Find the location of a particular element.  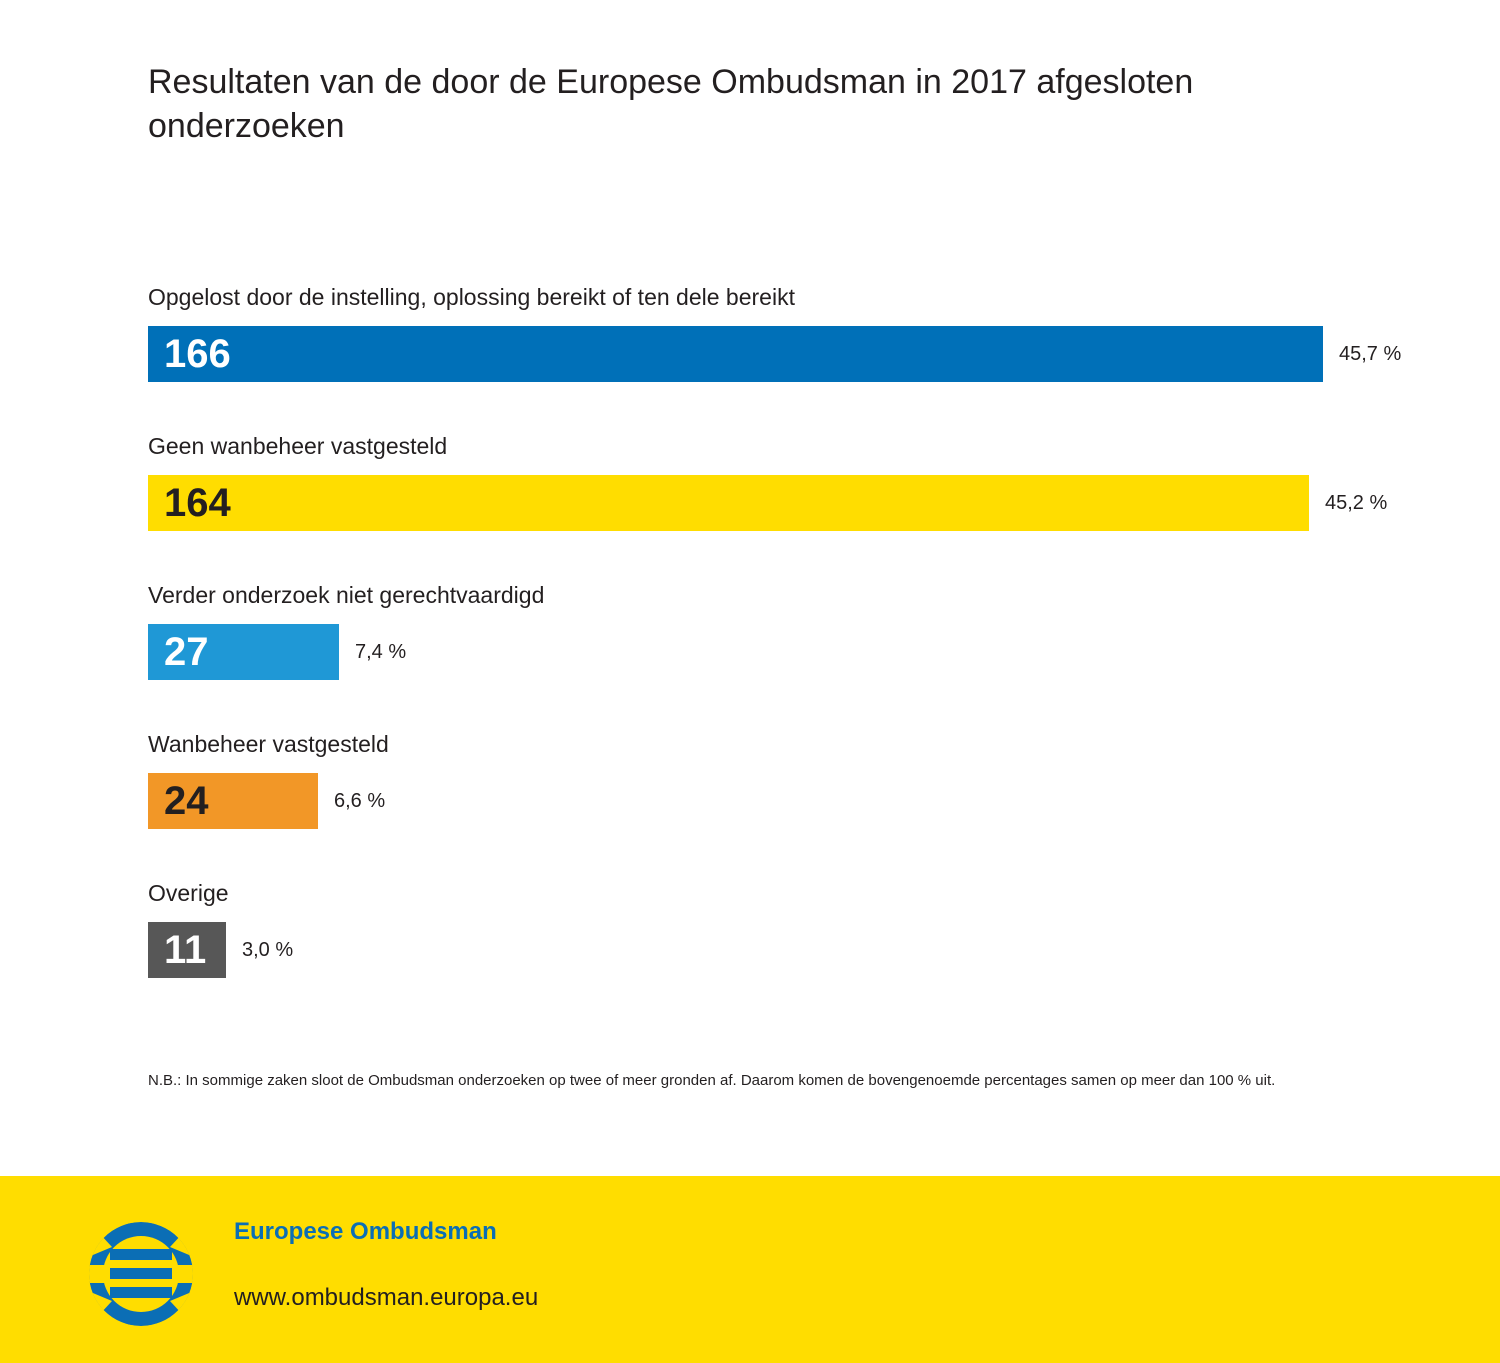

percent-label: 45,7 % is located at coordinates (1370, 354).